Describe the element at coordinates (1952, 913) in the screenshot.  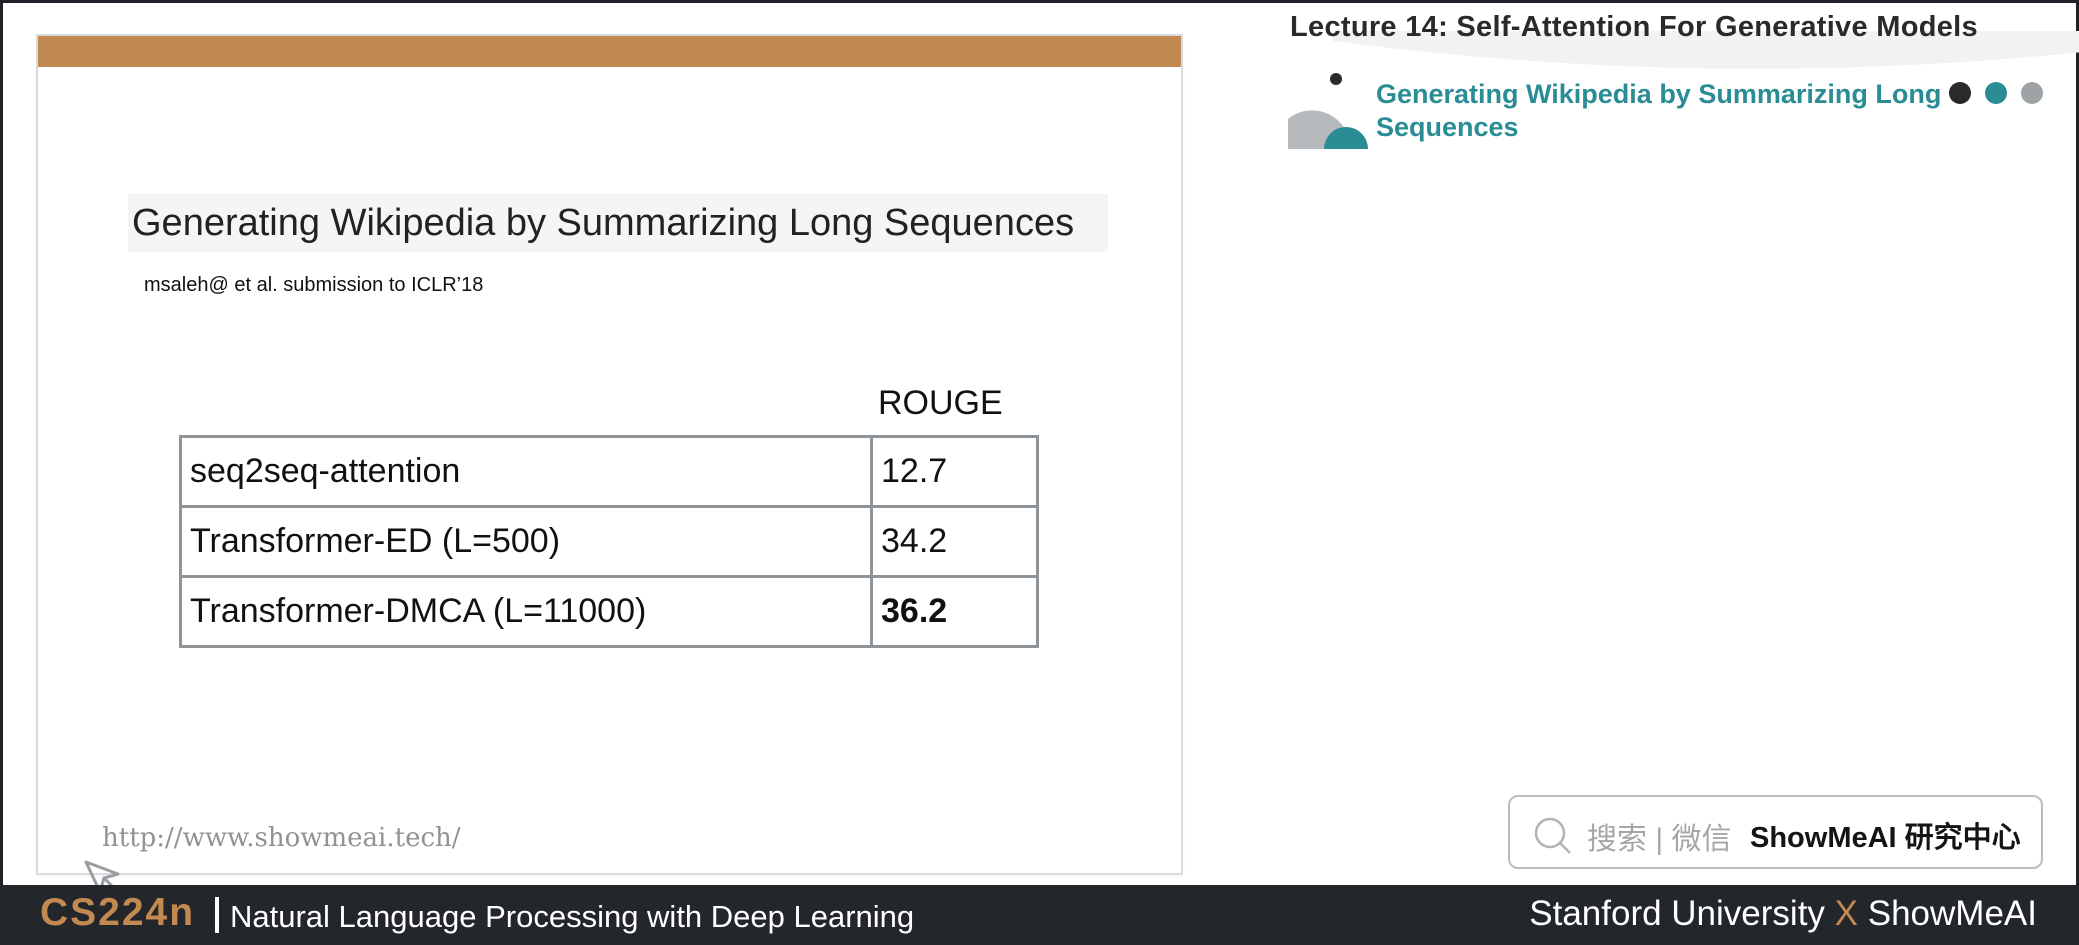
I see `footer-brand: ShowMeAI` at that location.